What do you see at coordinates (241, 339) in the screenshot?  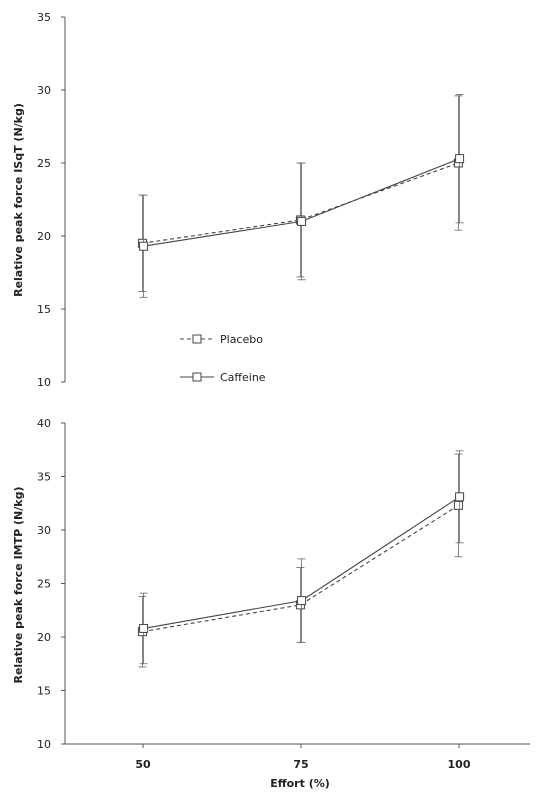 I see `legend-label: Placebo` at bounding box center [241, 339].